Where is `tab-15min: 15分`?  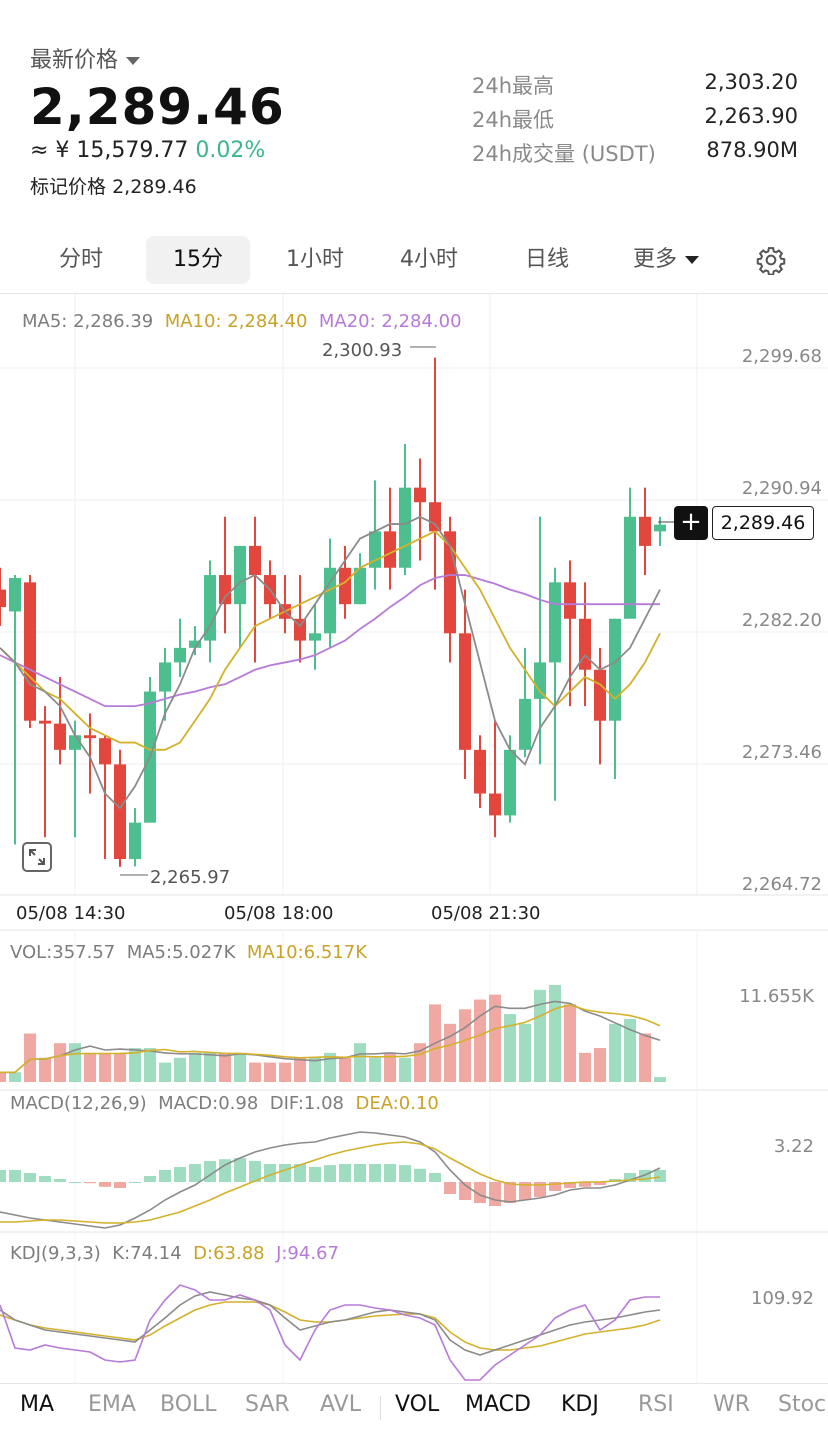 tab-15min: 15分 is located at coordinates (198, 260).